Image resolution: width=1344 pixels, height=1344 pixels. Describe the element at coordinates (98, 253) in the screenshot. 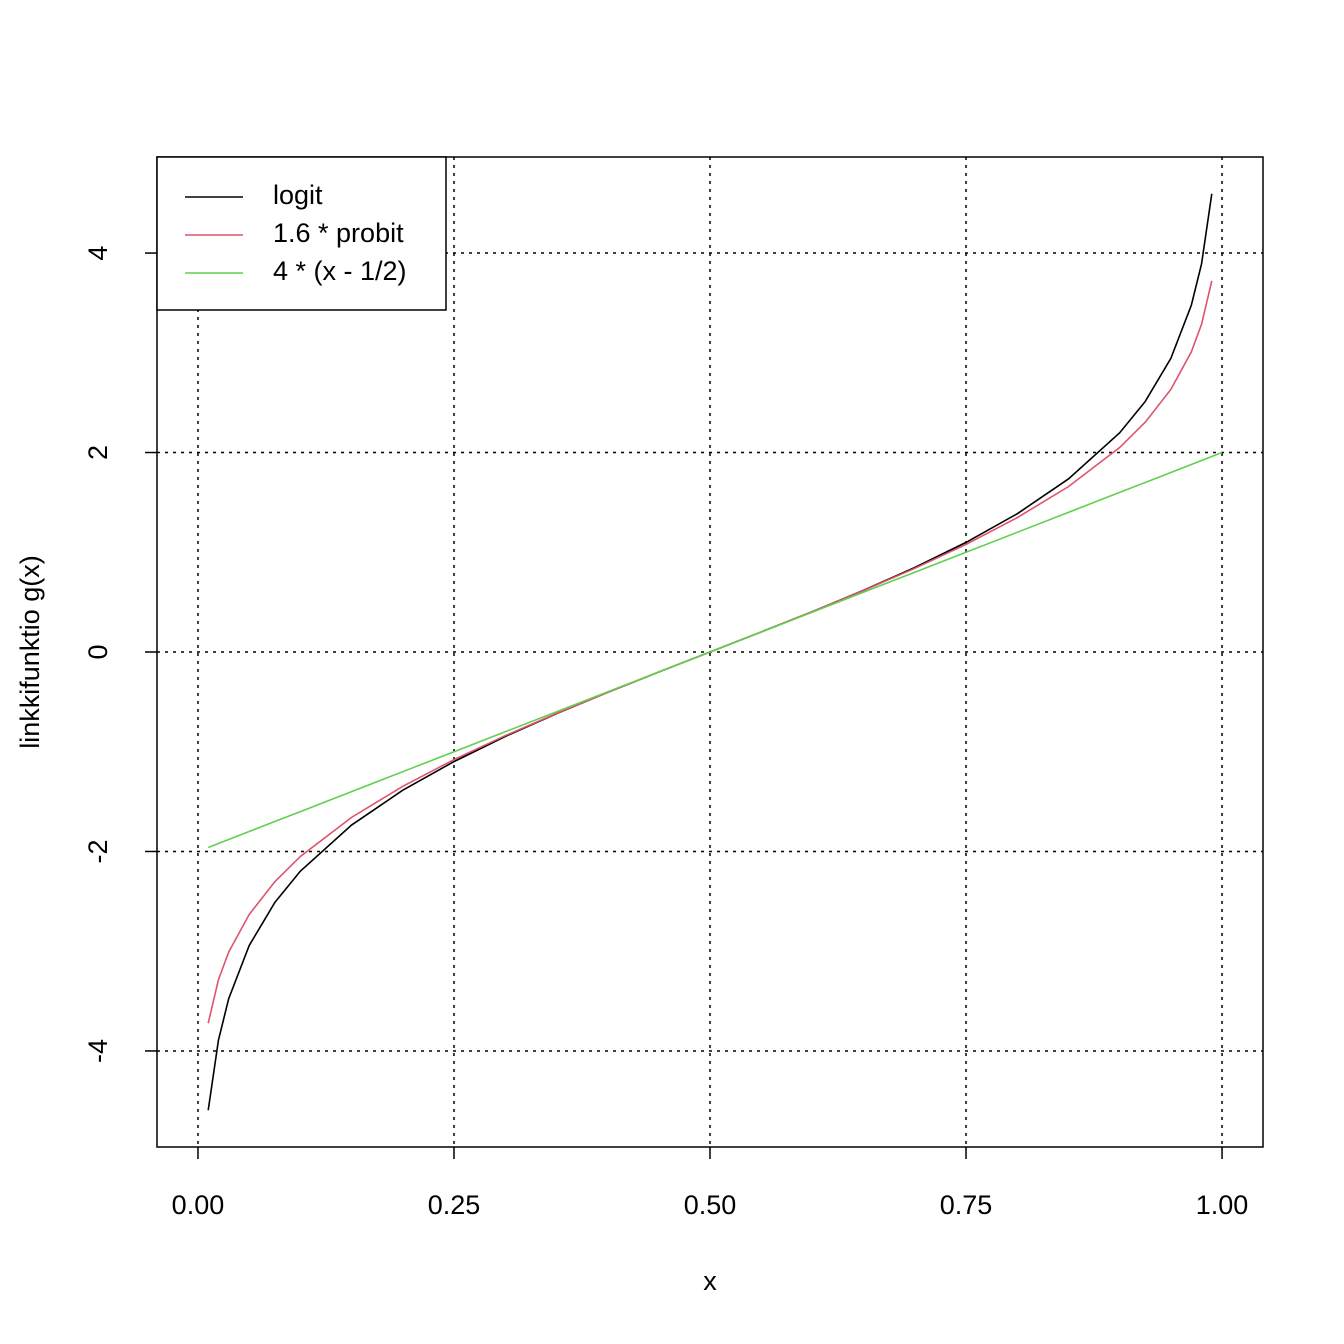

I see `y-tick-label: 4` at that location.